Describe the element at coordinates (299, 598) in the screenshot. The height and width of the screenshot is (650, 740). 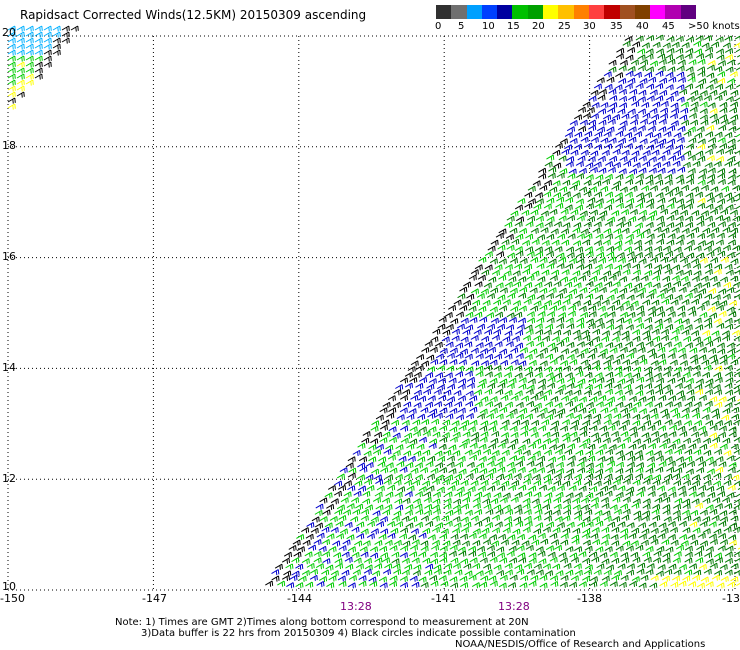
I see `lon-label: -144` at that location.